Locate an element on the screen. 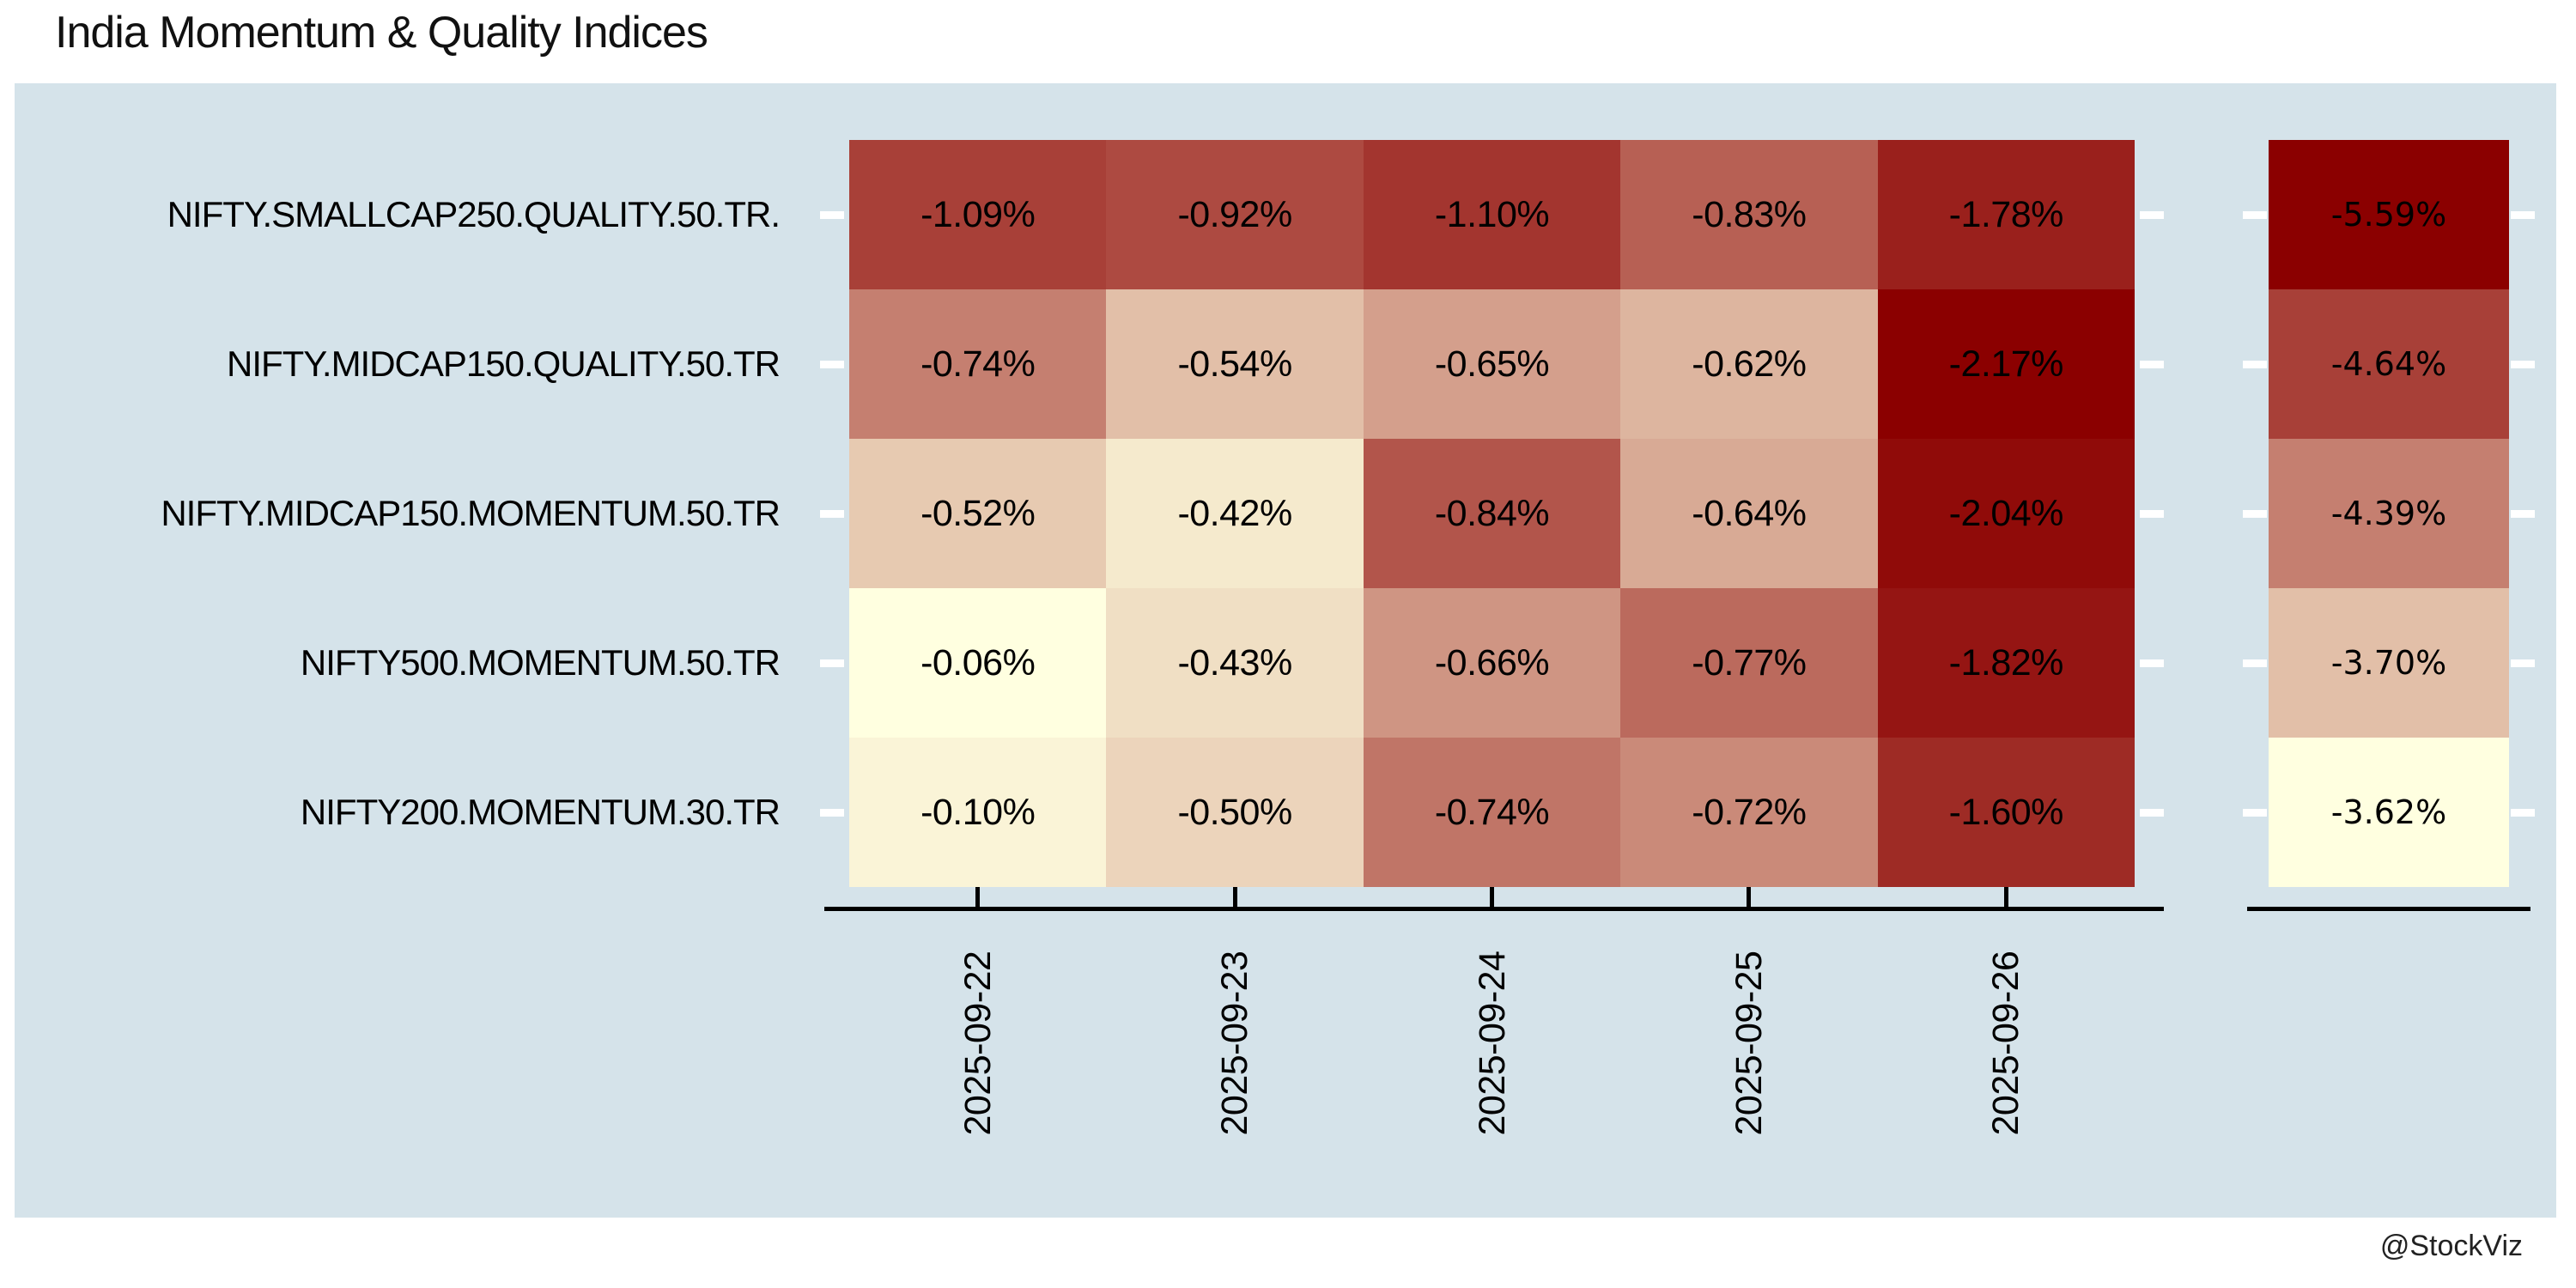 This screenshot has width=2576, height=1288. heatmap-cell: -0.72% is located at coordinates (1749, 812).